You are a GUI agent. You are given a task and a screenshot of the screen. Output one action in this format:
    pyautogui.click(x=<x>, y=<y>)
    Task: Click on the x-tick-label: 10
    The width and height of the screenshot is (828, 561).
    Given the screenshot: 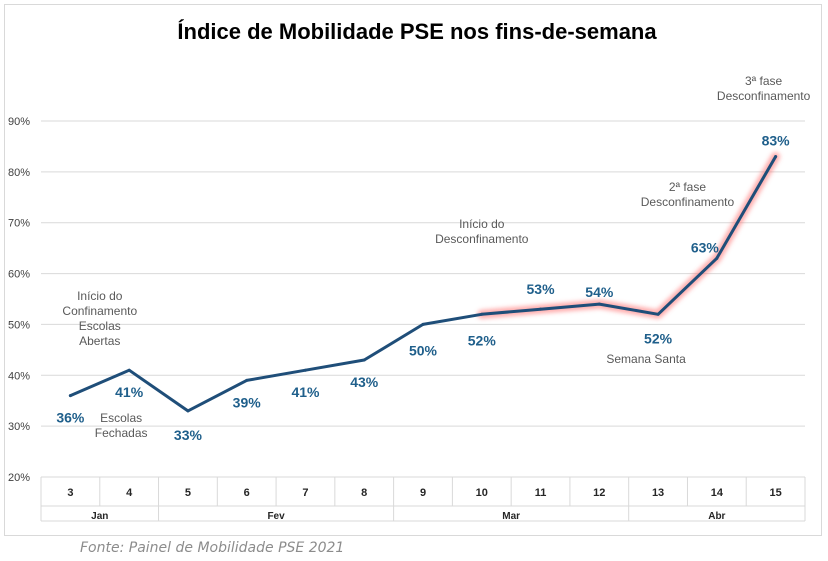 What is the action you would take?
    pyautogui.click(x=482, y=493)
    